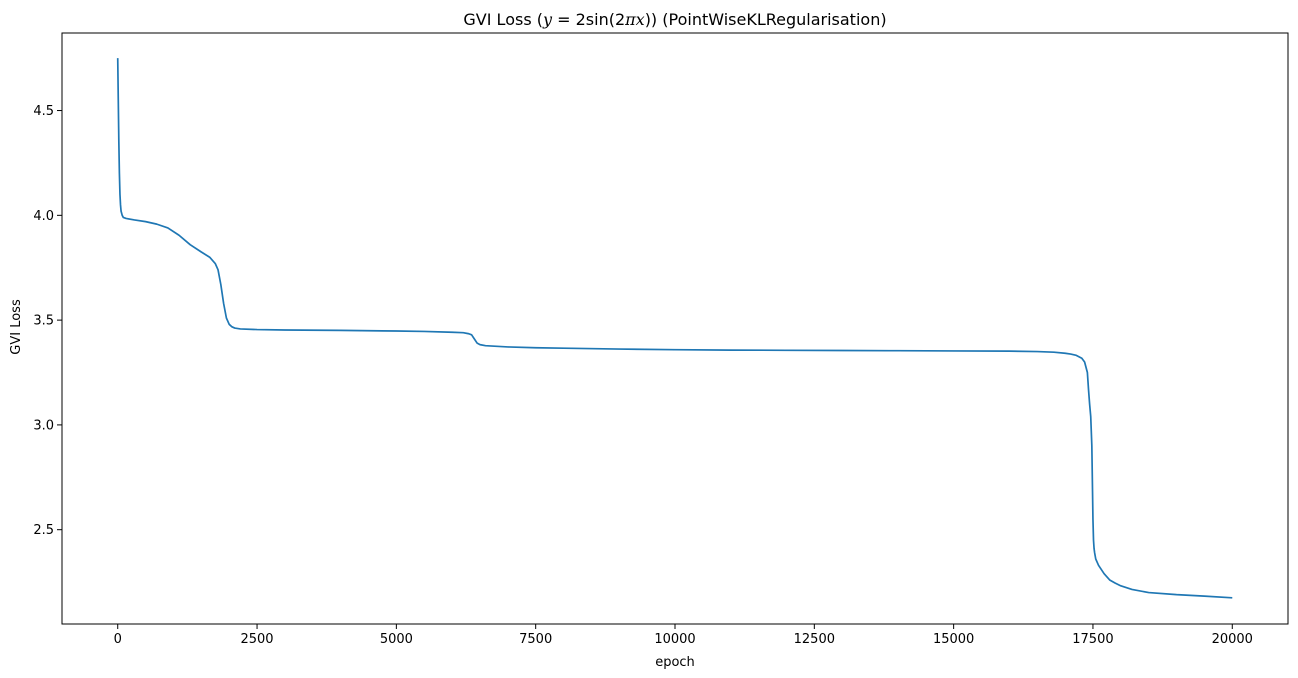  Describe the element at coordinates (43, 321) in the screenshot. I see `y-tick-label: 3.5` at that location.